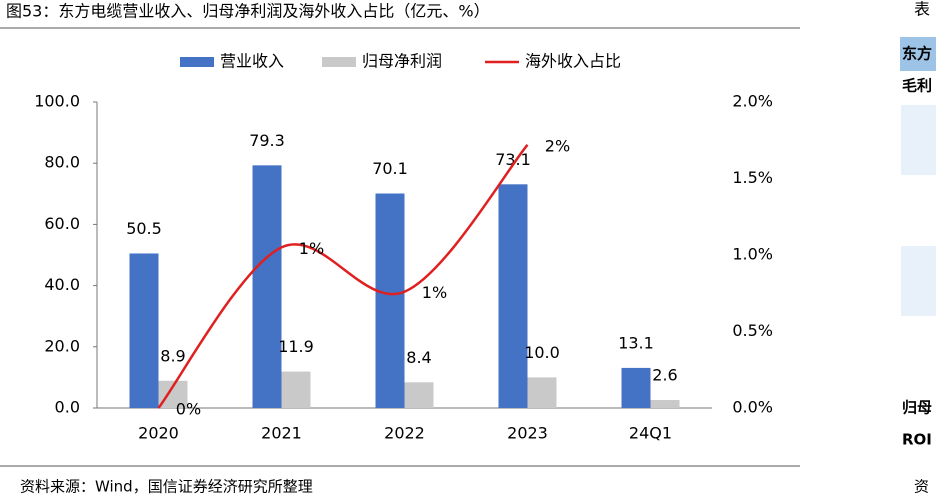 This screenshot has height=497, width=936. What do you see at coordinates (67, 407) in the screenshot?
I see `y-tick-label: 0.0` at bounding box center [67, 407].